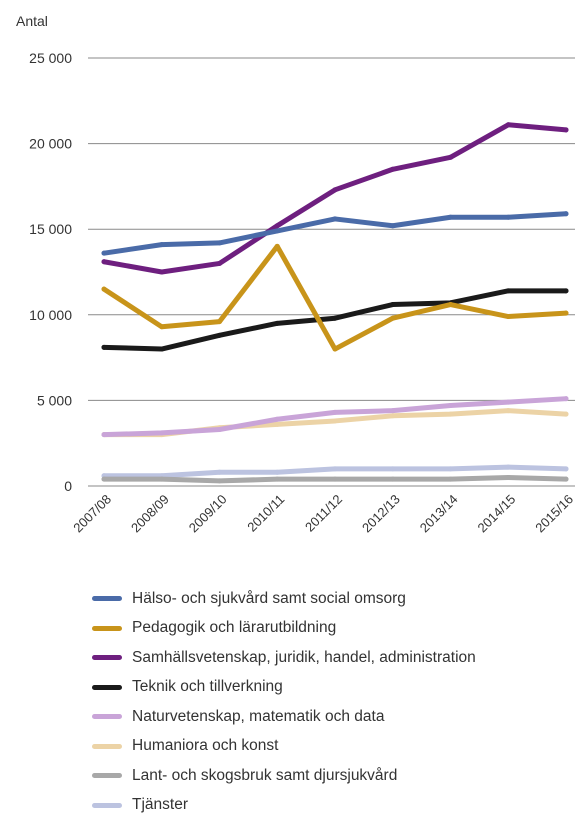  Describe the element at coordinates (50, 58) in the screenshot. I see `y-tick-label: 25 000` at that location.